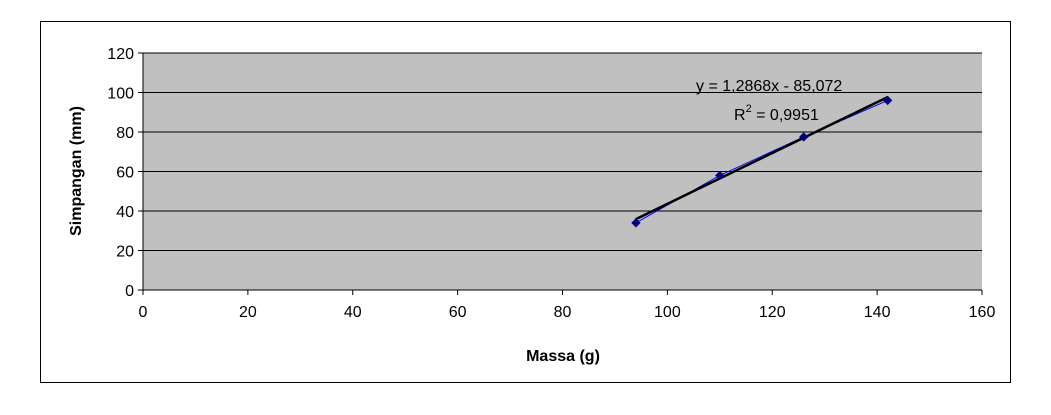 Image resolution: width=1051 pixels, height=415 pixels. I want to click on y-axis-title: Simpangan (mm), so click(76, 171).